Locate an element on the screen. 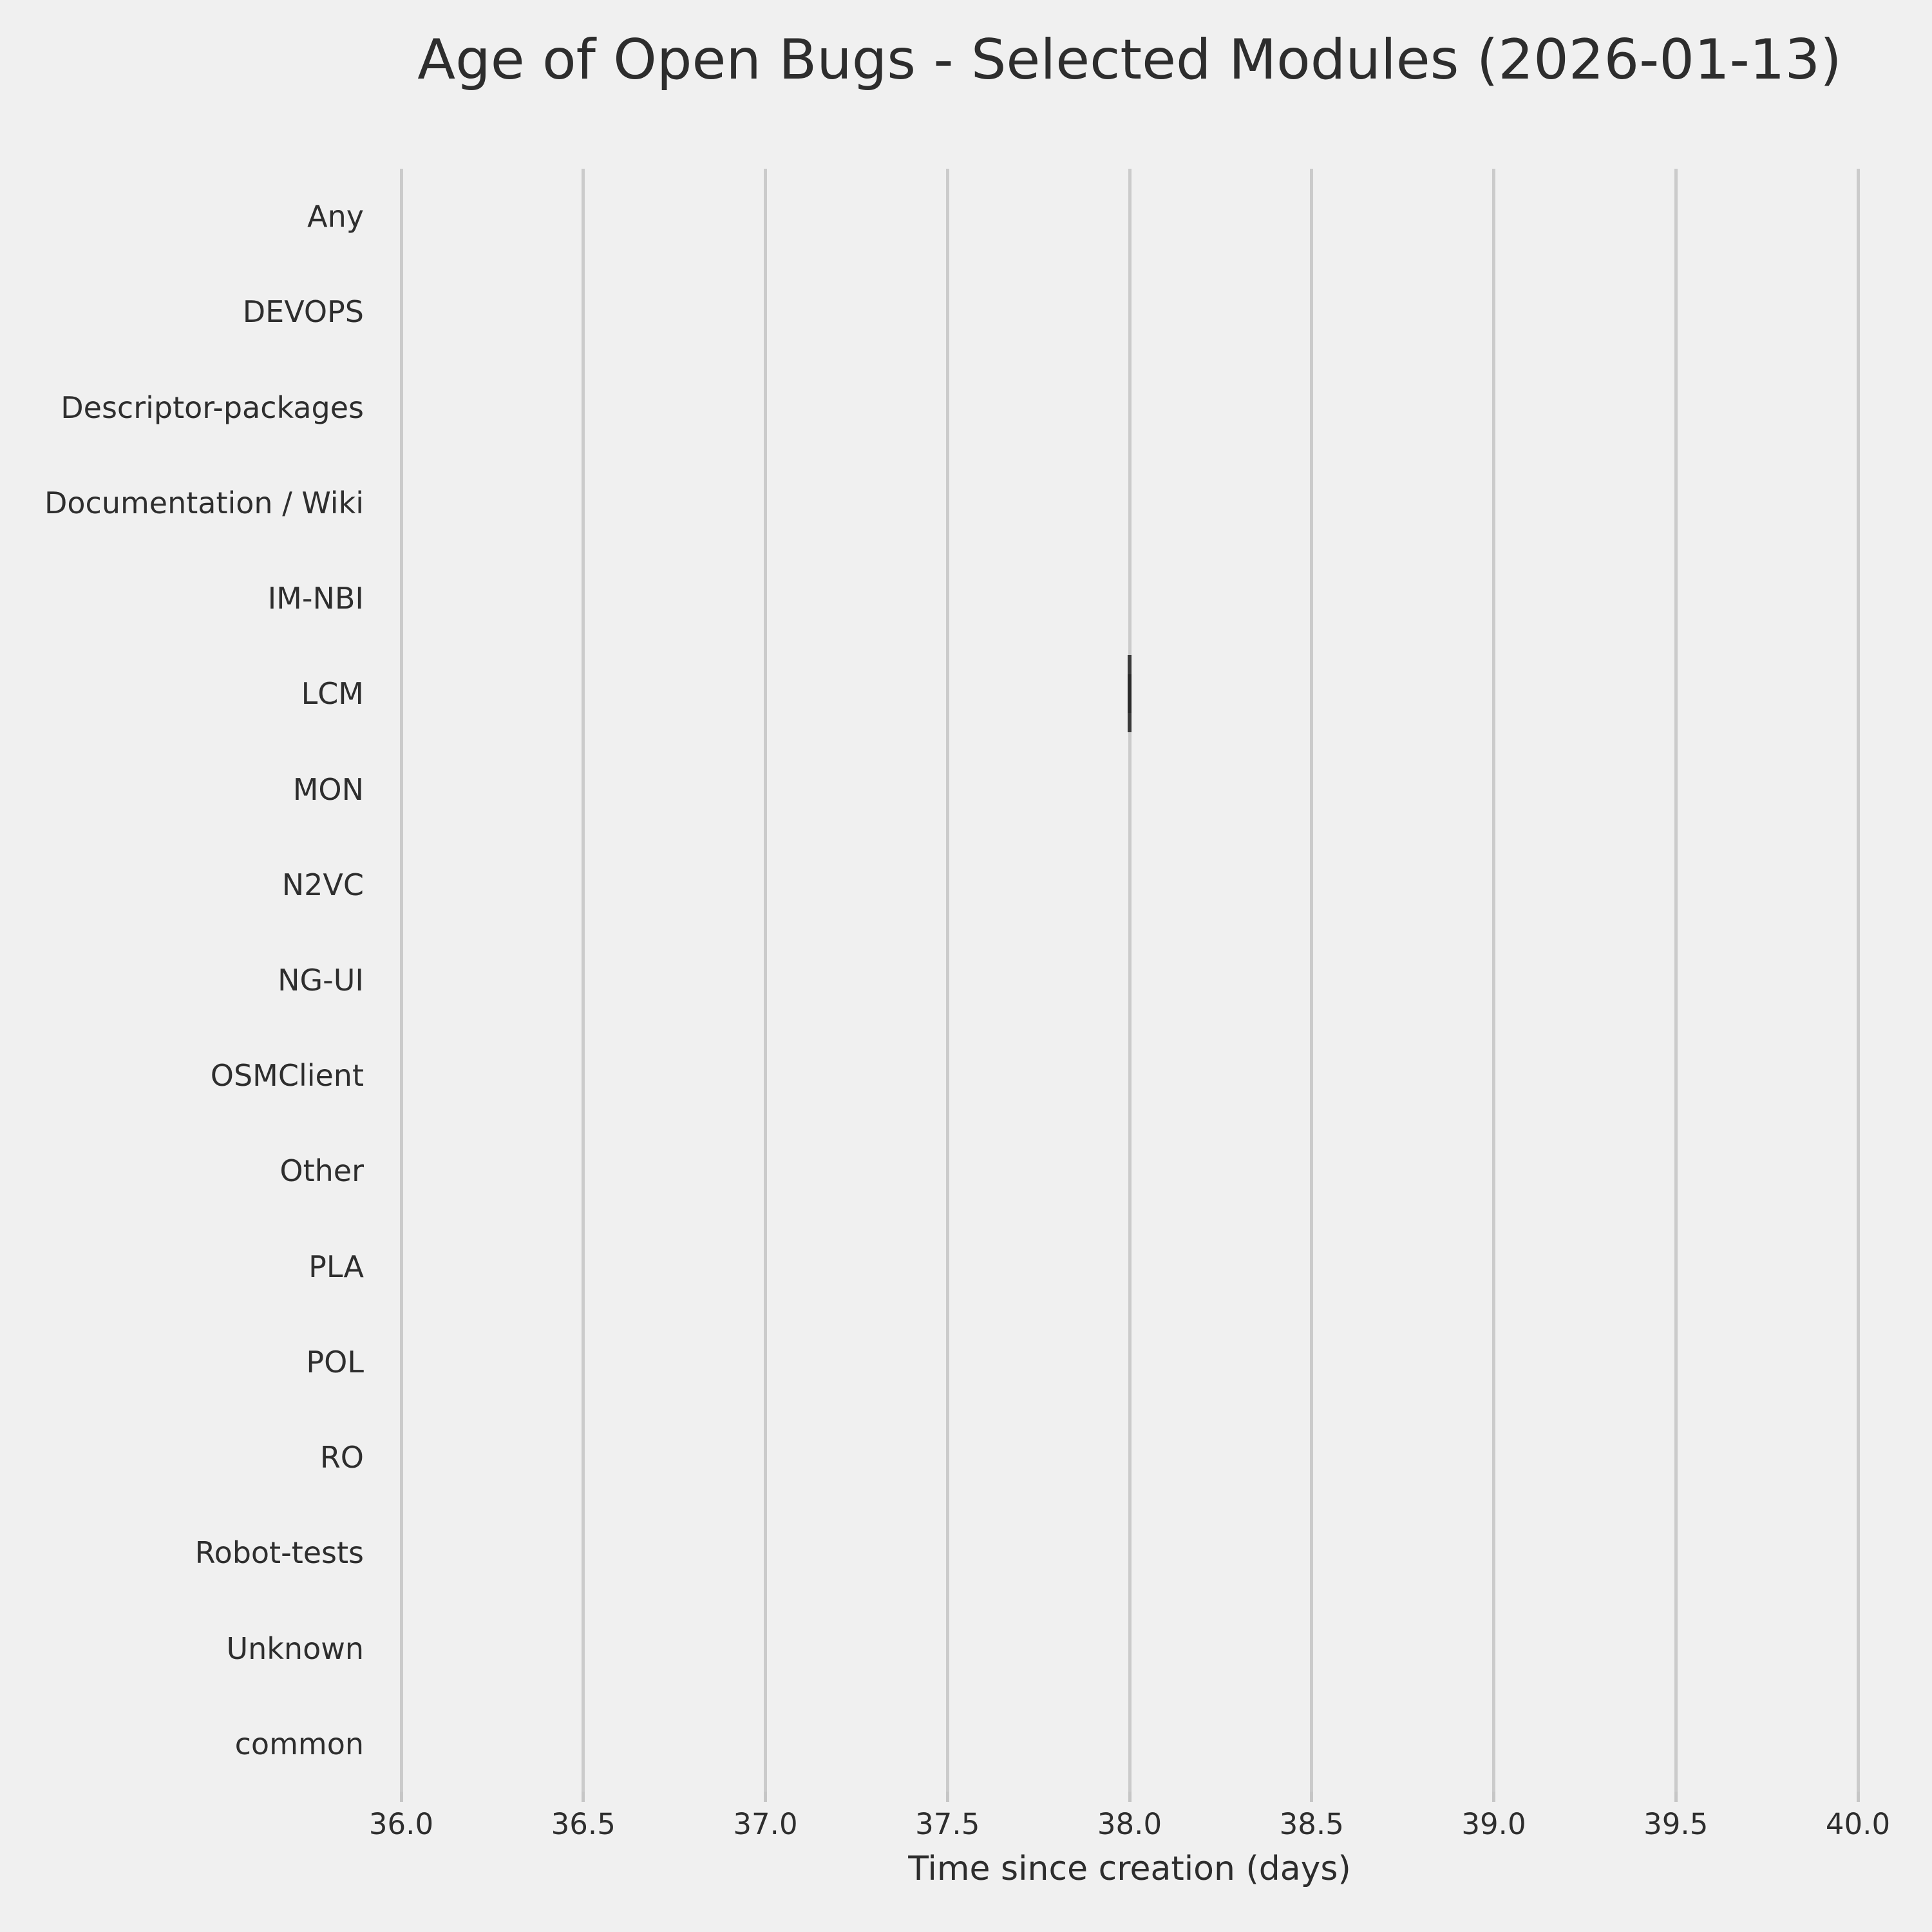 The image size is (1932, 1932). x-tick-label-38.5: 38.5 is located at coordinates (1311, 1824).